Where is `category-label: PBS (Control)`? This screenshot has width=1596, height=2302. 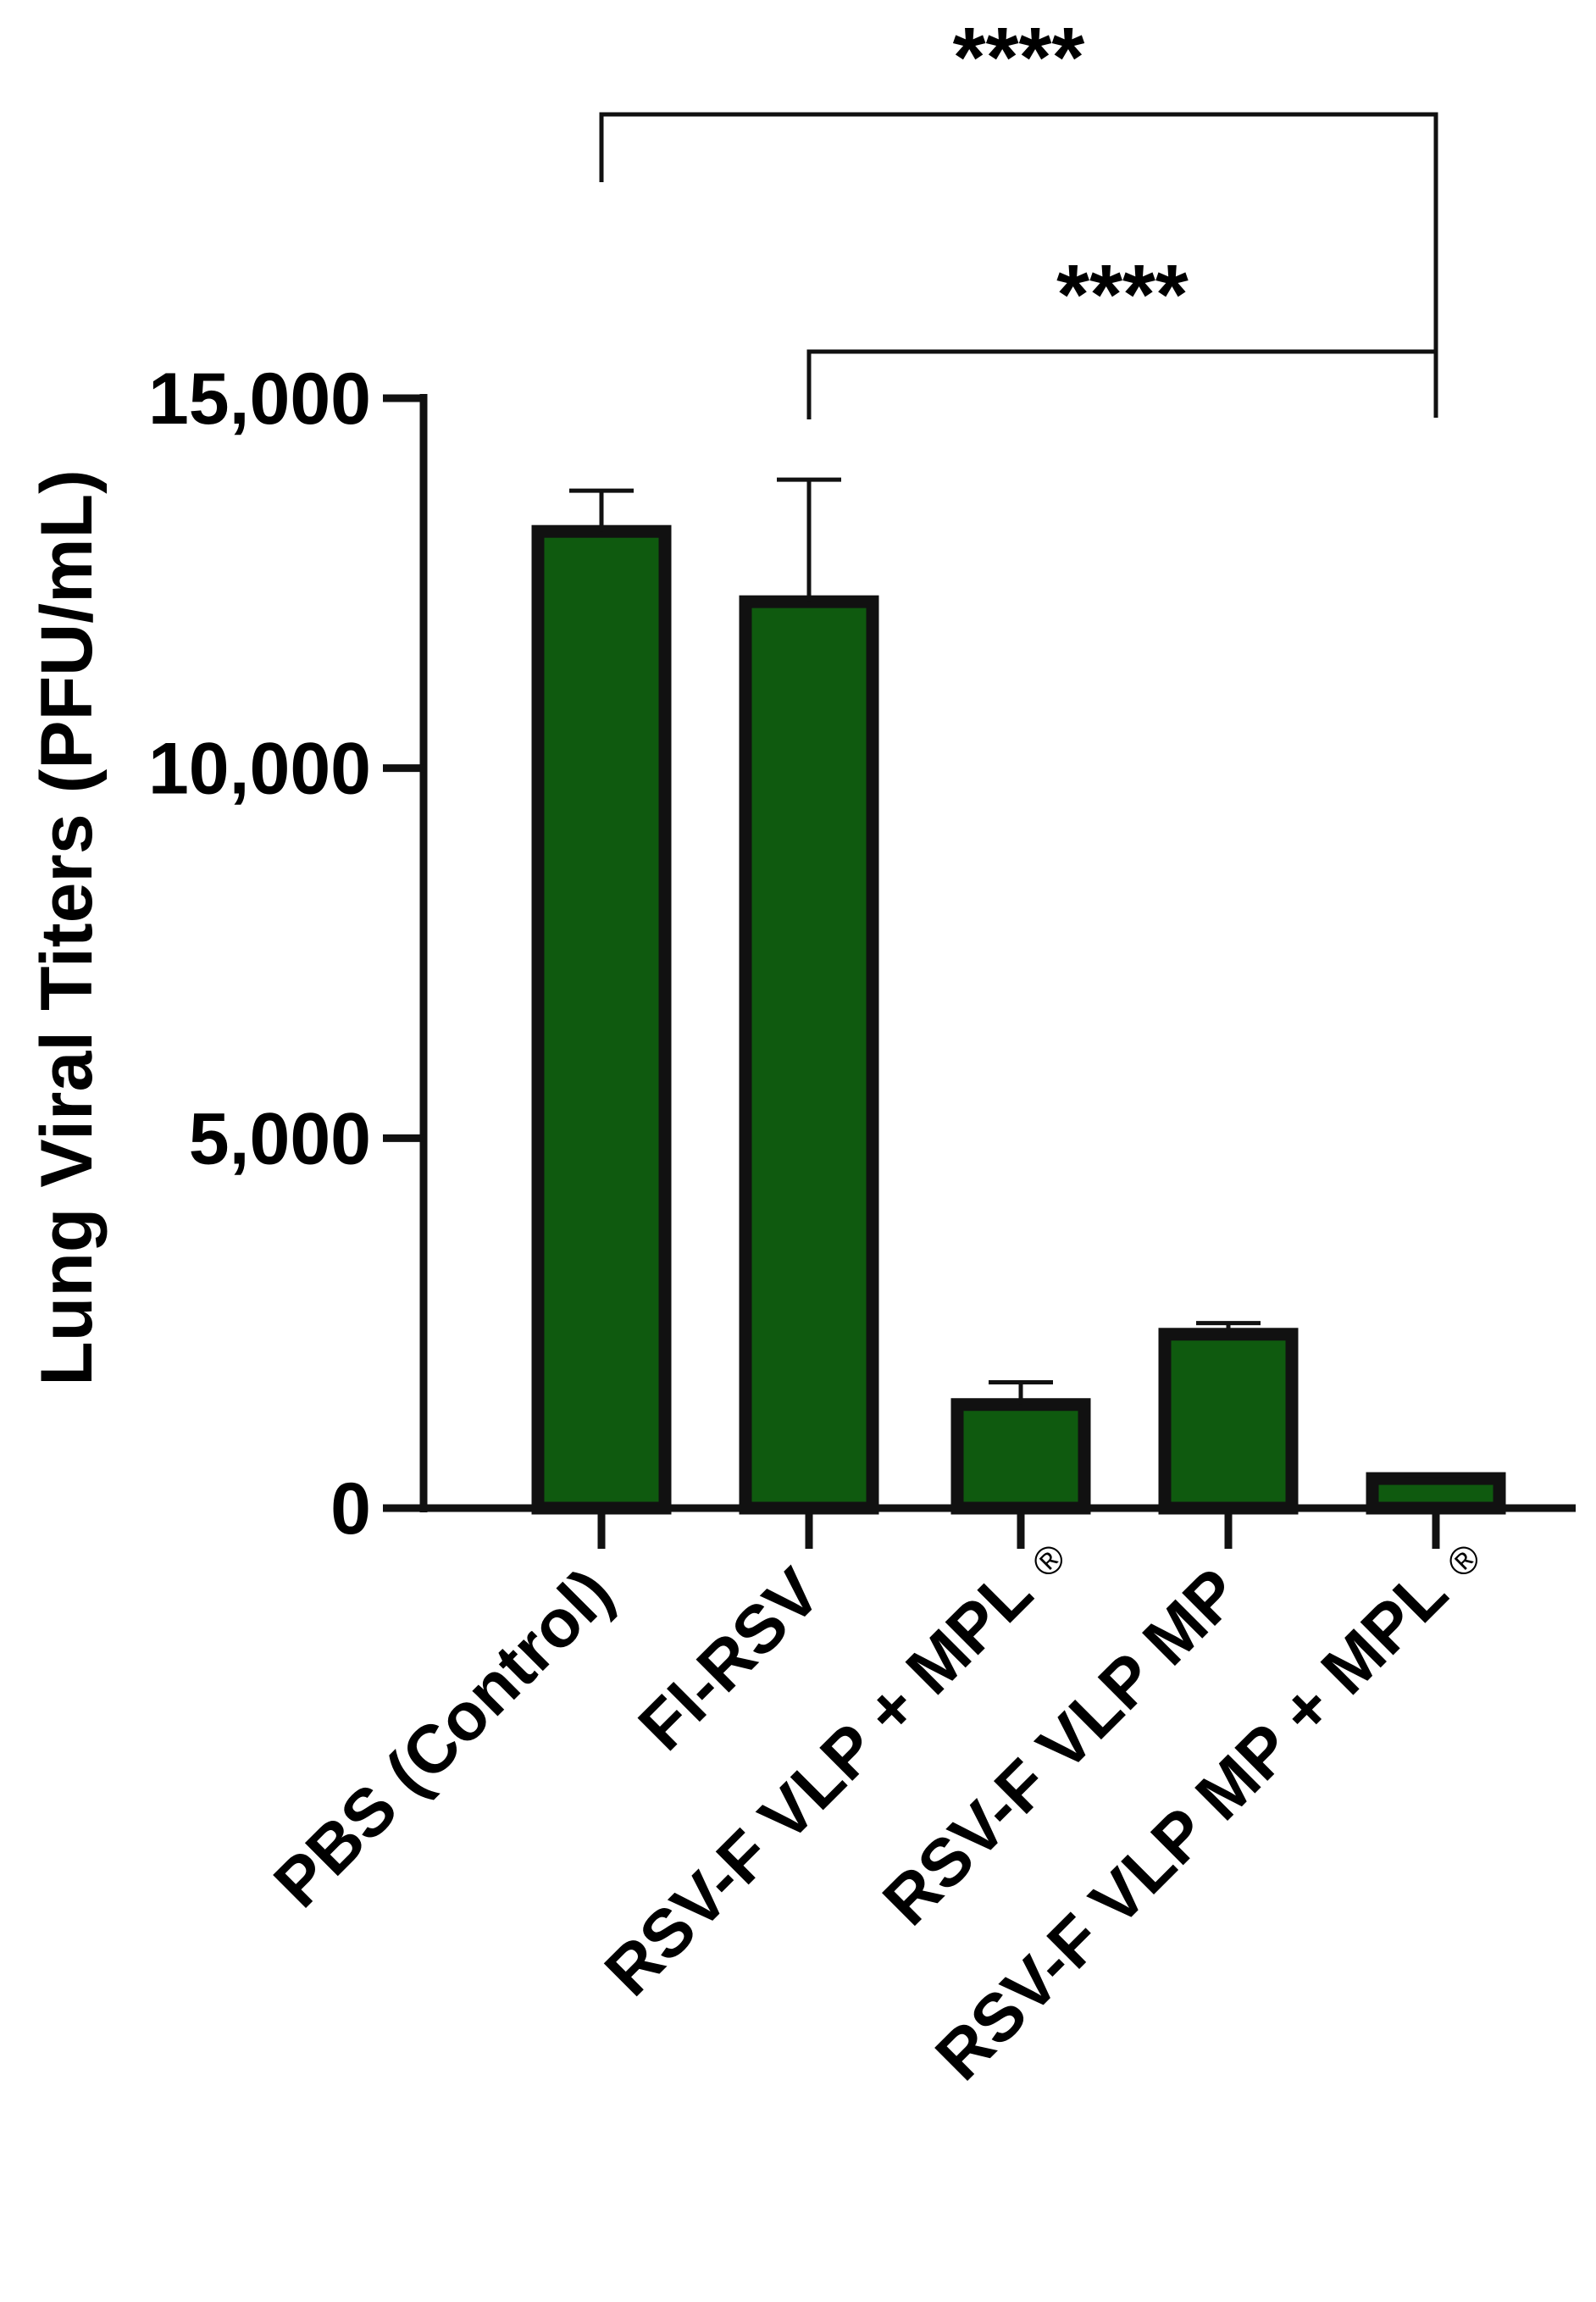
category-label: PBS (Control) is located at coordinates (443, 1738).